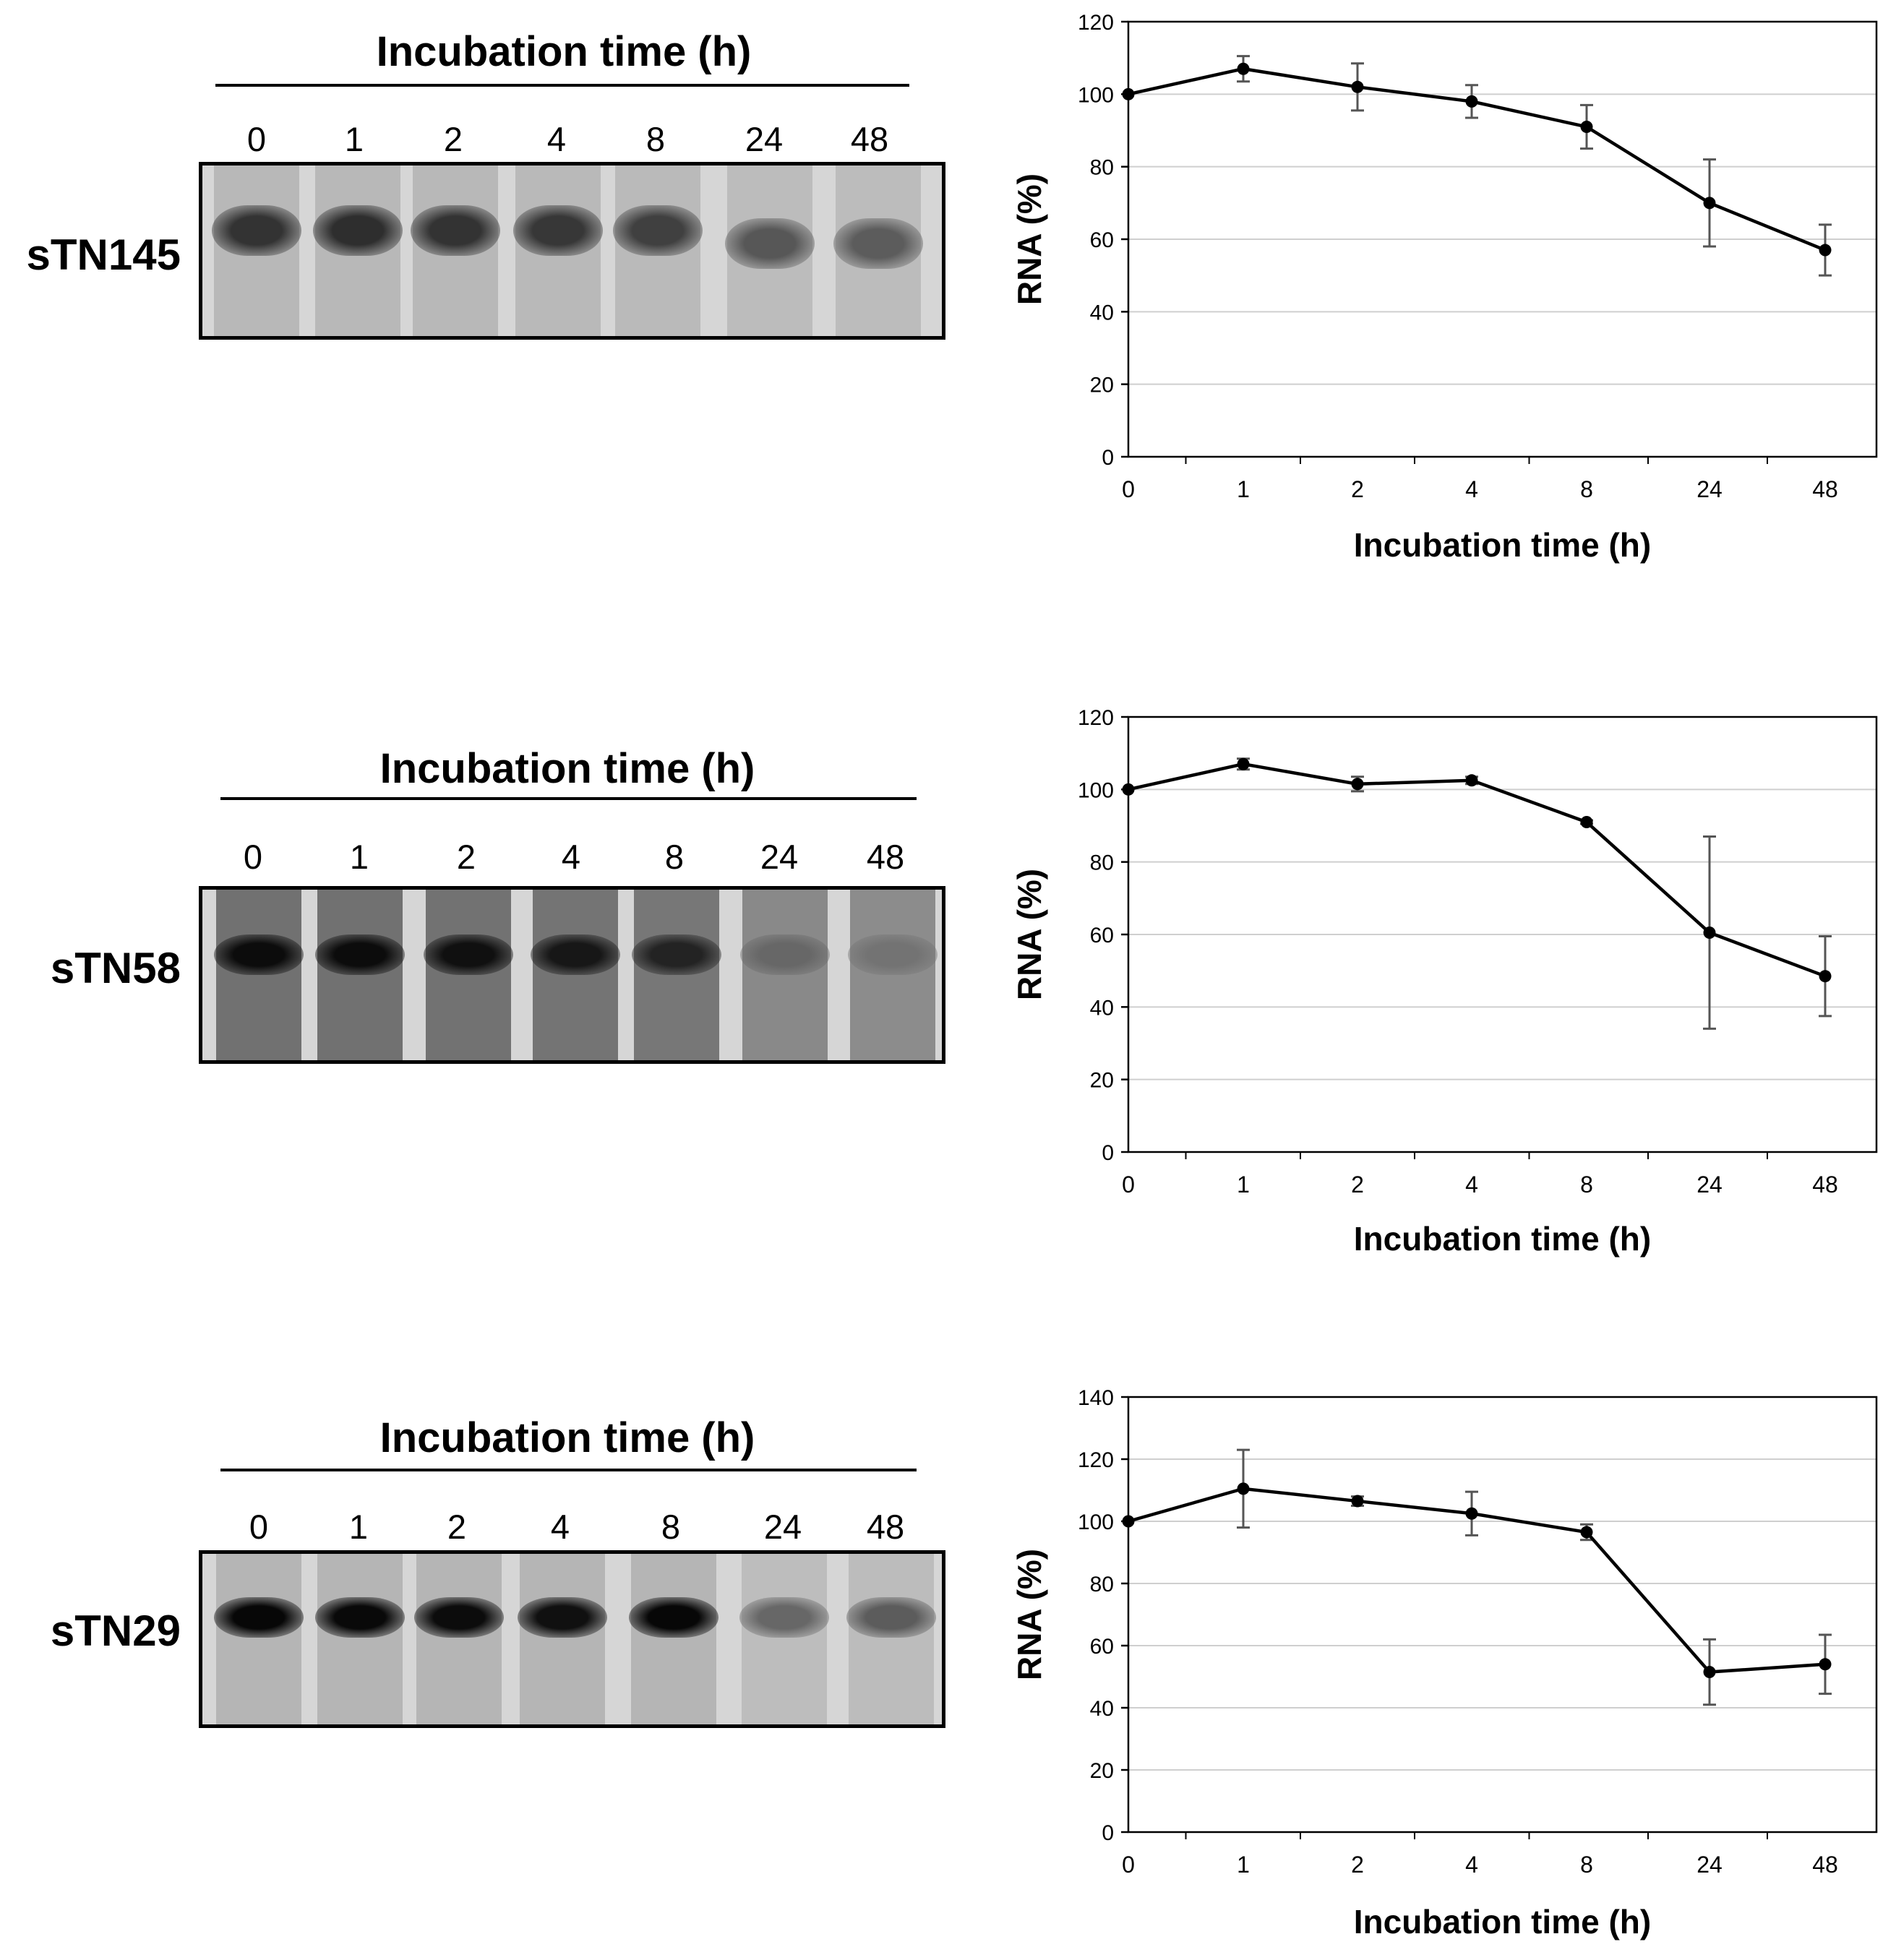  What do you see at coordinates (115, 968) in the screenshot?
I see `sample-label: sTN58` at bounding box center [115, 968].